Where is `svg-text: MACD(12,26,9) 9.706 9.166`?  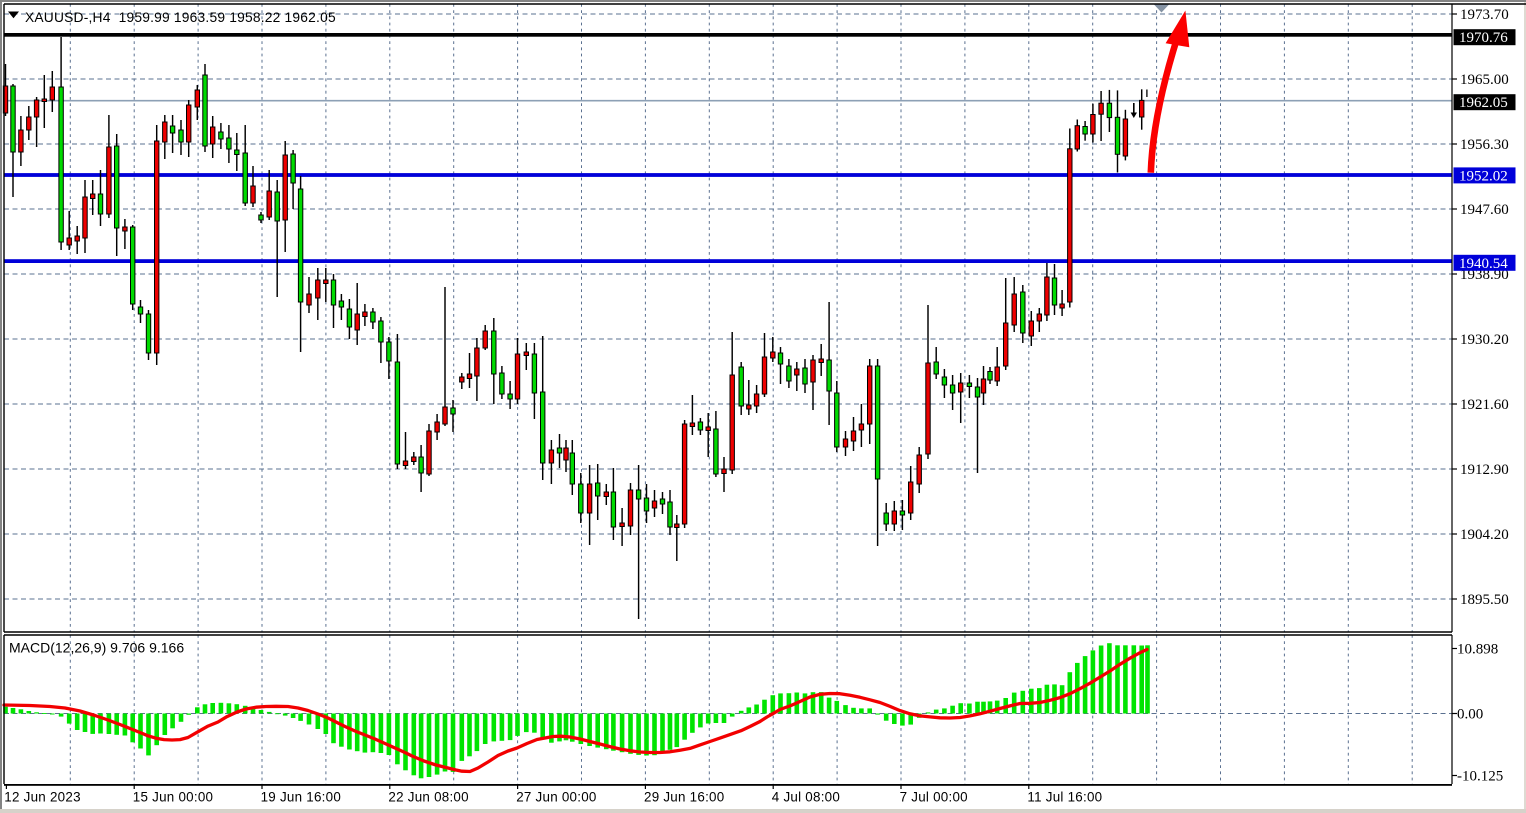 svg-text: MACD(12,26,9) 9.706 9.166 is located at coordinates (96, 648).